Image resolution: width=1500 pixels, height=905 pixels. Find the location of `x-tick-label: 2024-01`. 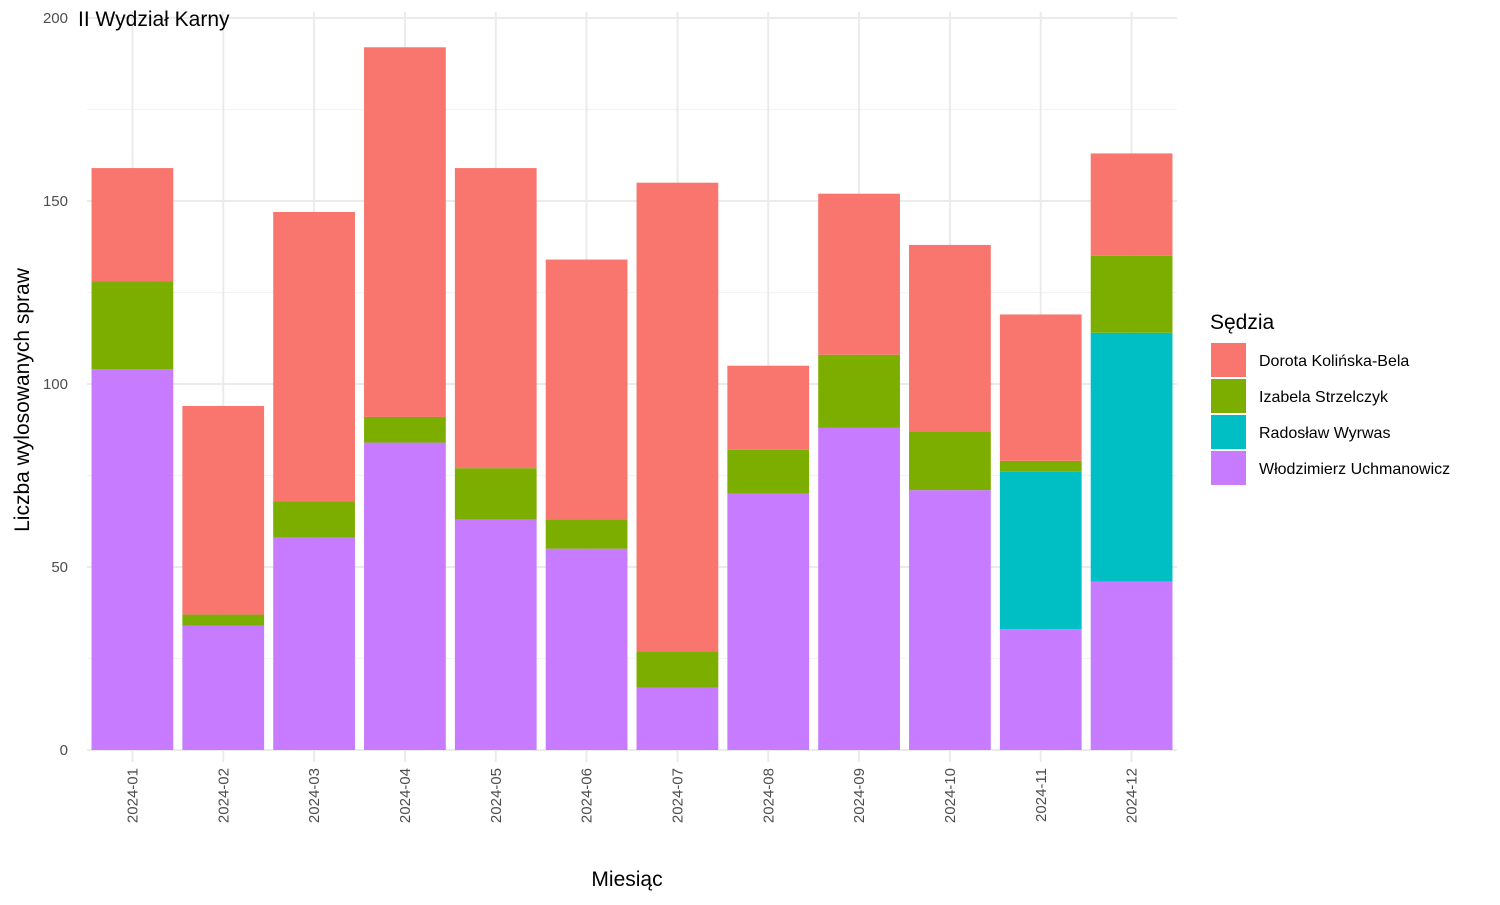

x-tick-label: 2024-01 is located at coordinates (132, 795).